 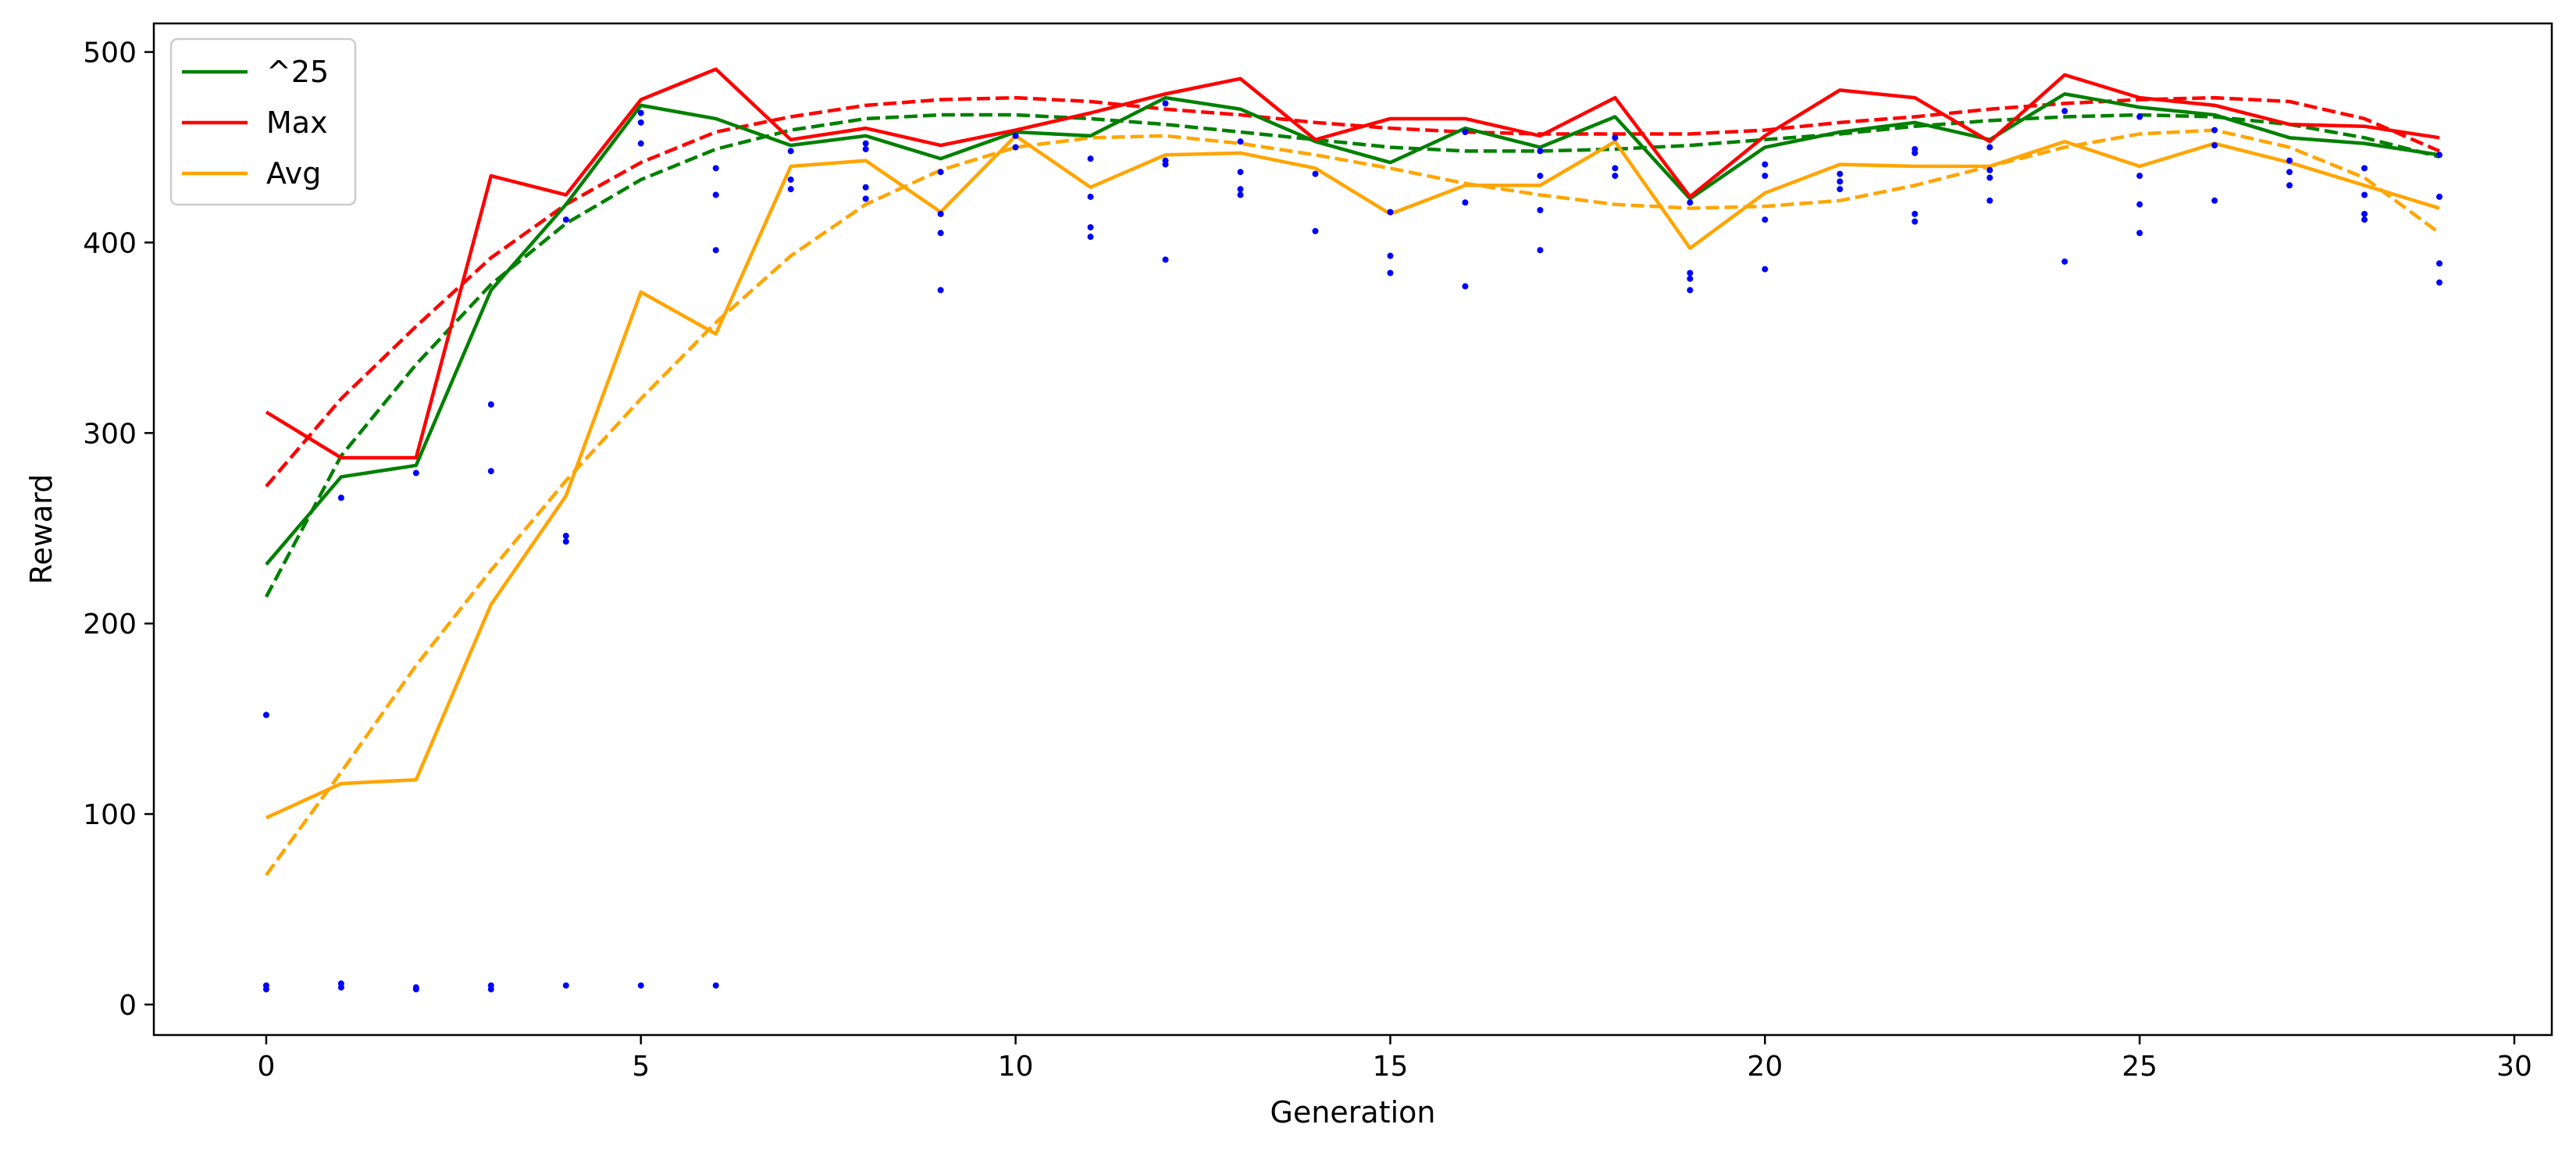 I want to click on x-tick-label: 30, so click(x=2514, y=1067).